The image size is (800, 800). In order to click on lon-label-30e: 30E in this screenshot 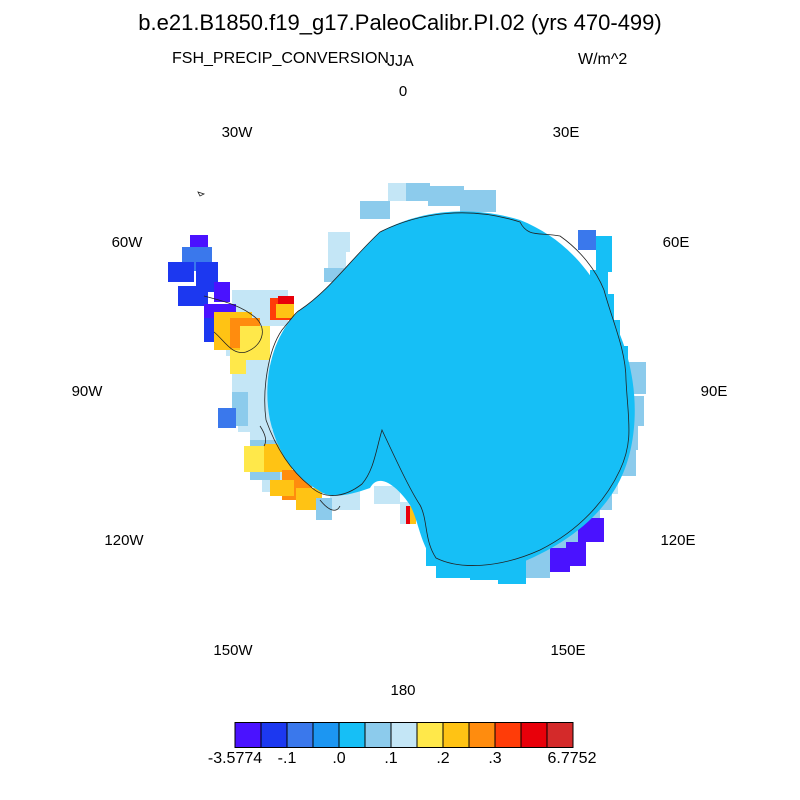, I will do `click(566, 132)`.